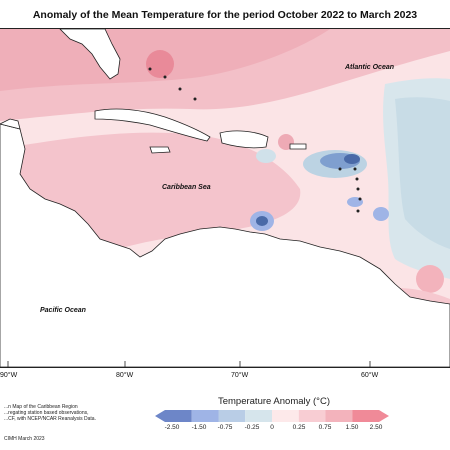 This screenshot has height=450, width=450. Describe the element at coordinates (244, 139) in the screenshot. I see `hispaniola-landmass` at that location.